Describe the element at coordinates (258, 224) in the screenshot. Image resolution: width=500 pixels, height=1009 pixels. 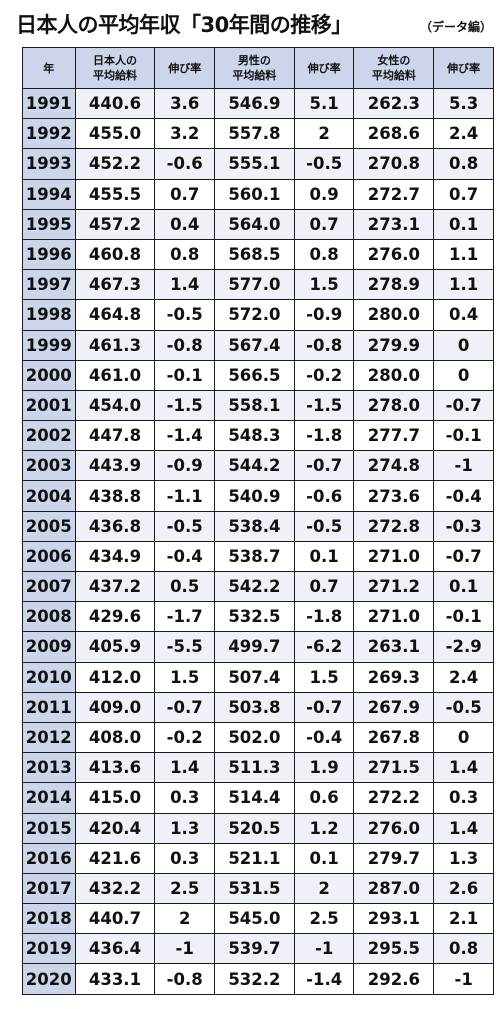
I see `table-row: 1995 457.2 0.4 564.0 0.7 273.1 0.1` at that location.